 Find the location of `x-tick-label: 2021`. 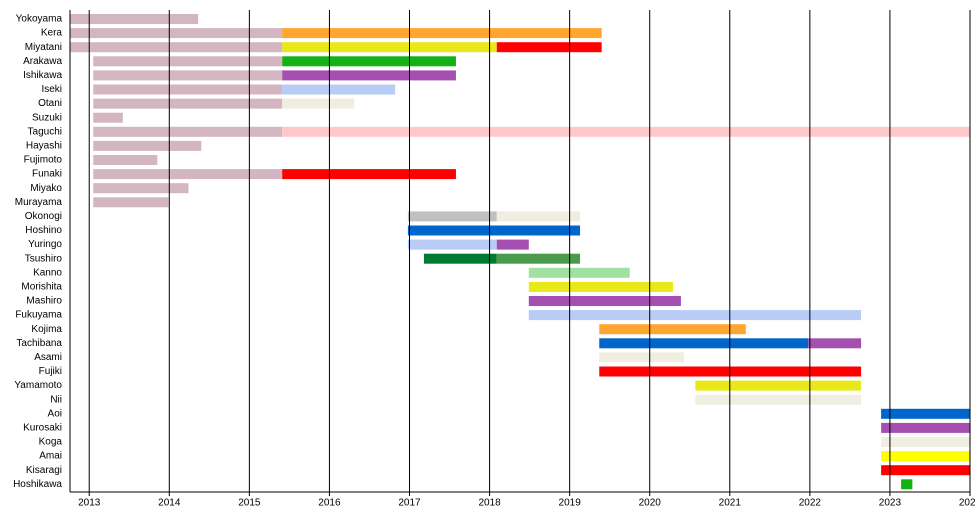

x-tick-label: 2021 is located at coordinates (730, 503).